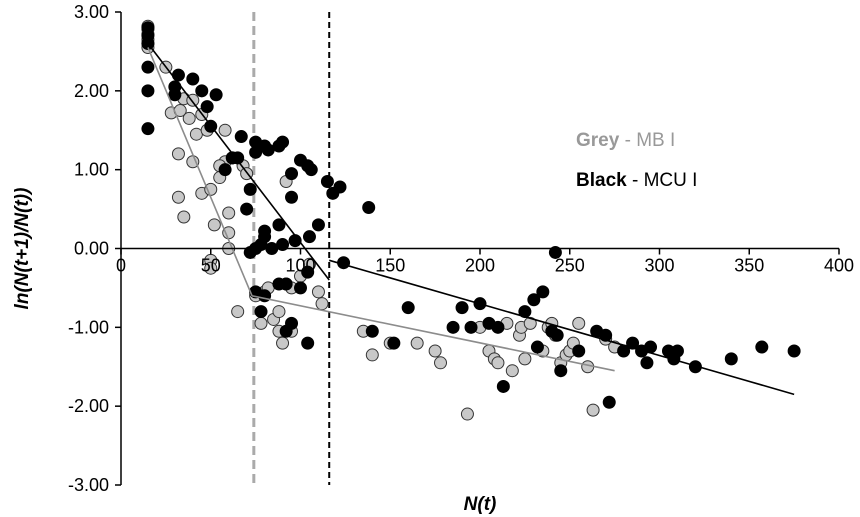 The height and width of the screenshot is (517, 860). What do you see at coordinates (647, 140) in the screenshot?
I see `legend-entry-label: - MB I` at bounding box center [647, 140].